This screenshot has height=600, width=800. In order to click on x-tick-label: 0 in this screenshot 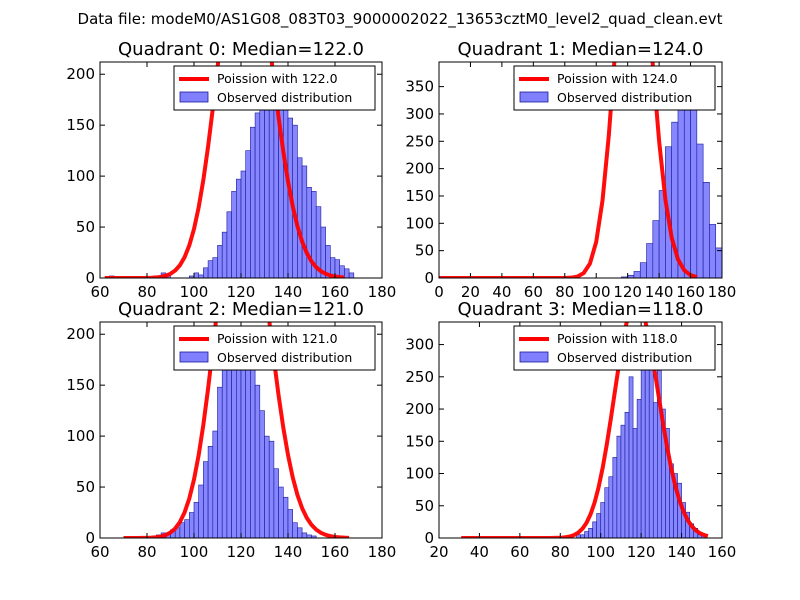, I will do `click(439, 292)`.